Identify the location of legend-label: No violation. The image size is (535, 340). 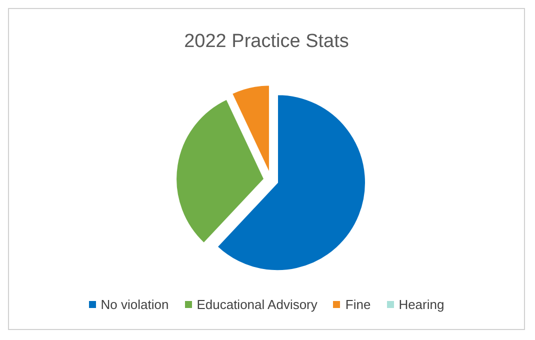
(134, 304).